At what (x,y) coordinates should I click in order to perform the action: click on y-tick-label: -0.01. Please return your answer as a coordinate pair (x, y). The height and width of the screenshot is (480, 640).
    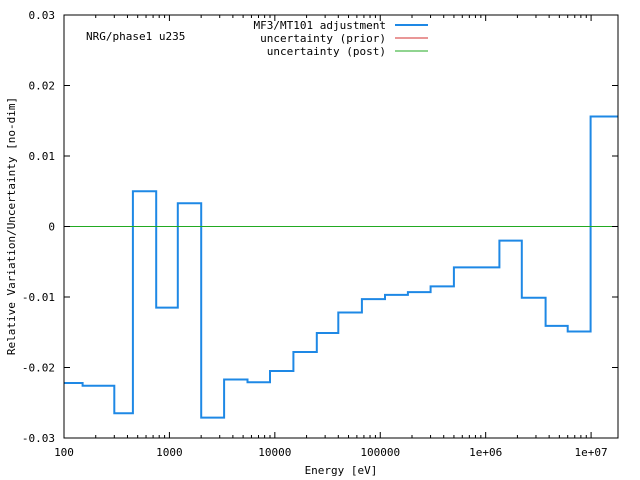
    Looking at the image, I should click on (38, 297).